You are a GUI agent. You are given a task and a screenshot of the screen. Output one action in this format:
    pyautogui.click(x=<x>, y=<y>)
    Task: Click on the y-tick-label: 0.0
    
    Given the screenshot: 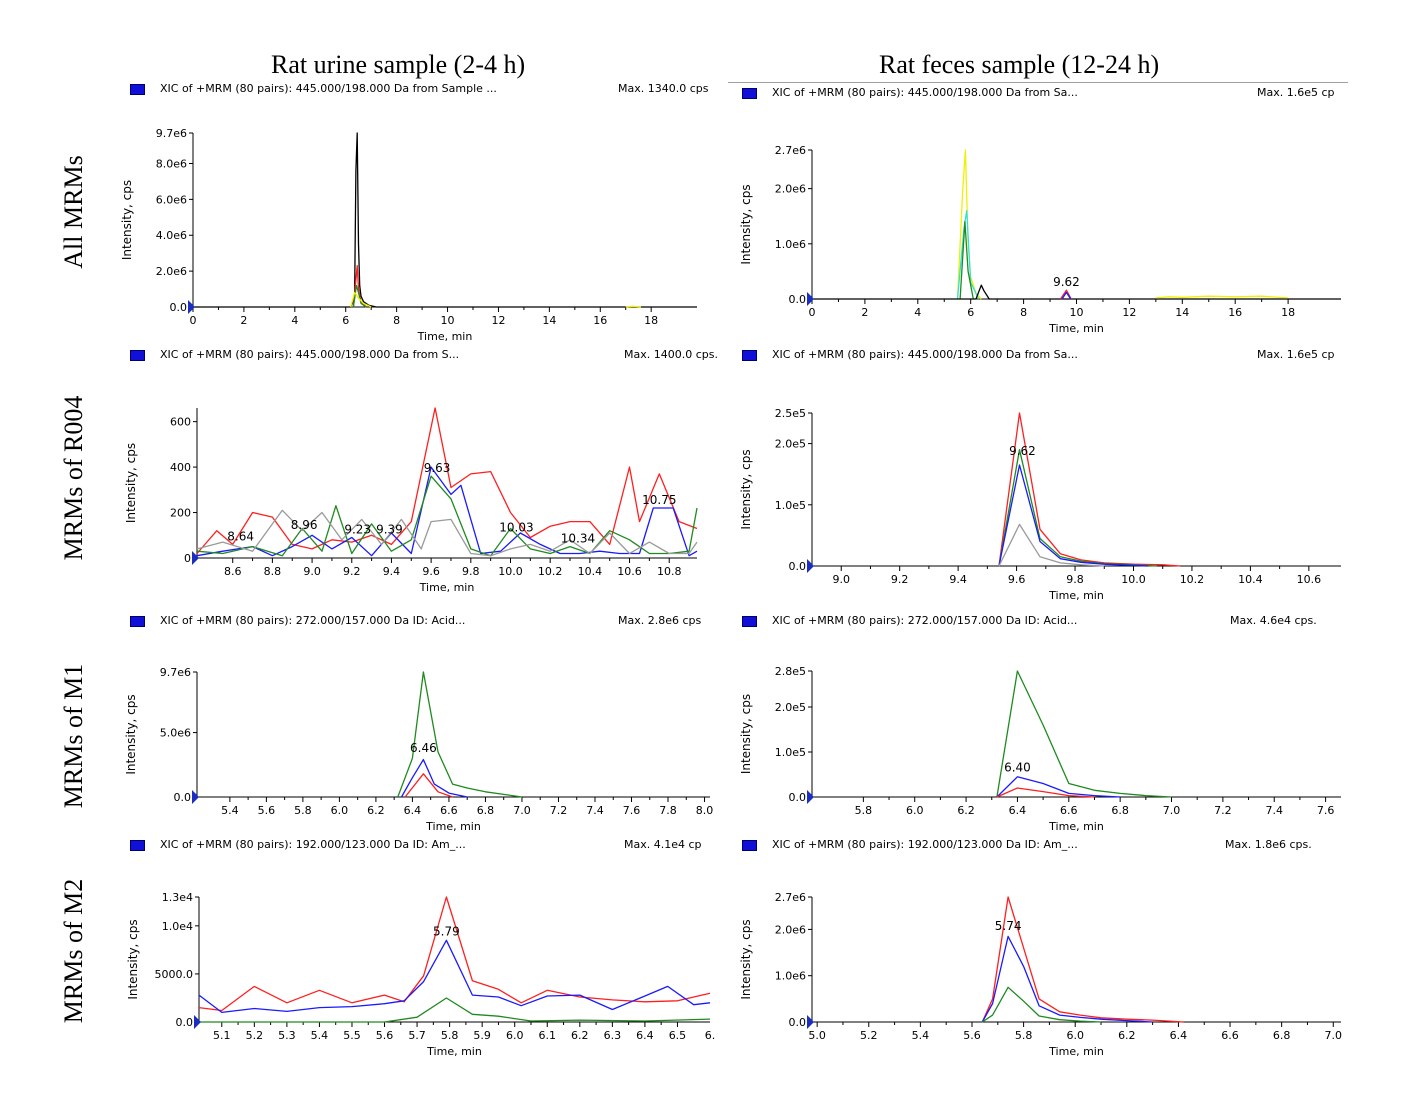 What is the action you would take?
    pyautogui.click(x=798, y=797)
    